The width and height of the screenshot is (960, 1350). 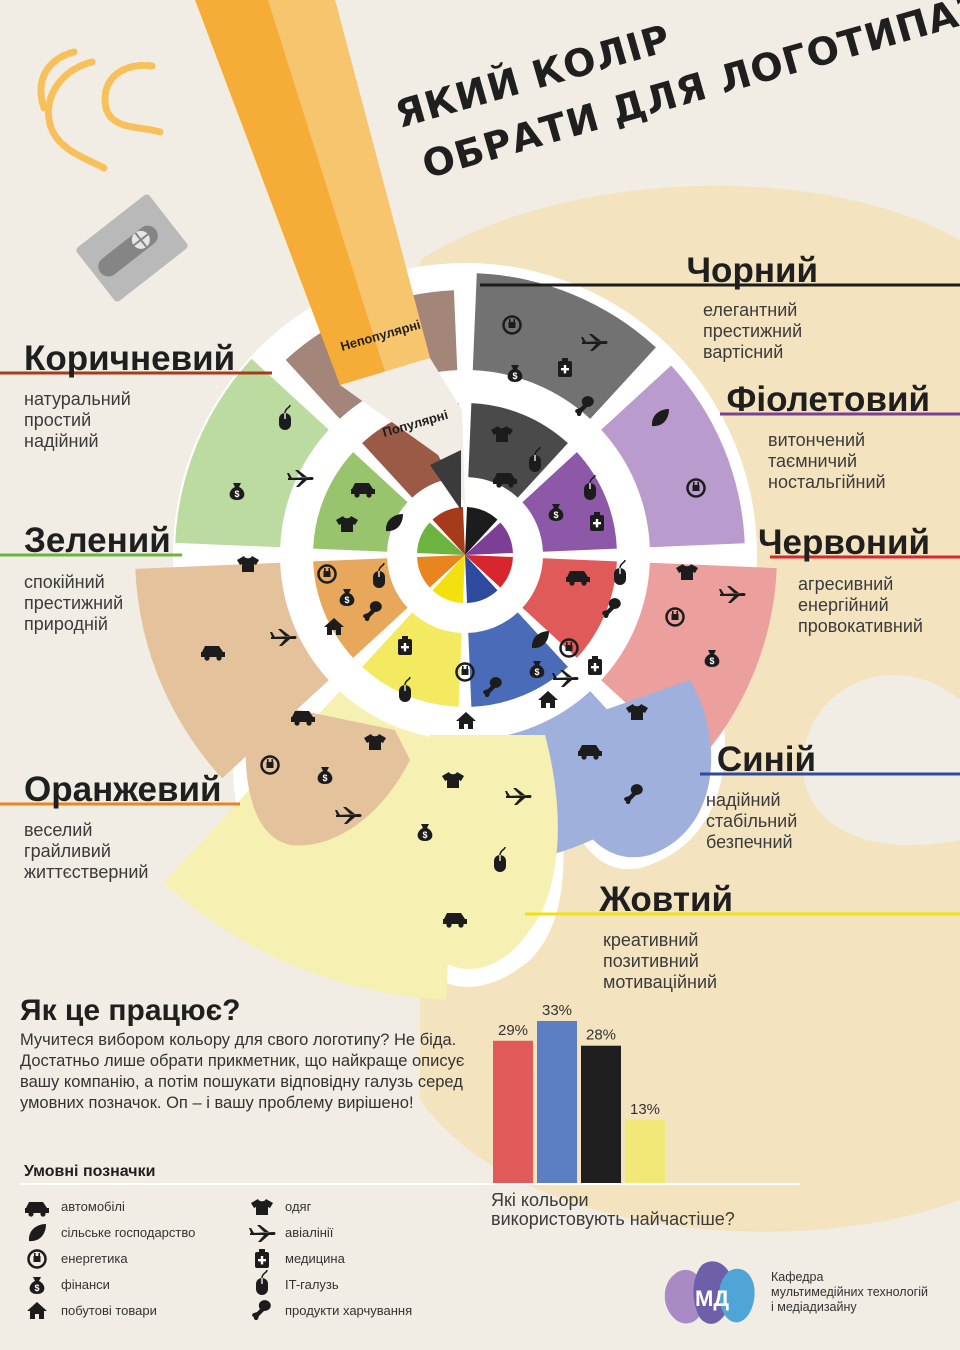 What do you see at coordinates (797, 1277) in the screenshot?
I see `footer-text: Кафедра` at bounding box center [797, 1277].